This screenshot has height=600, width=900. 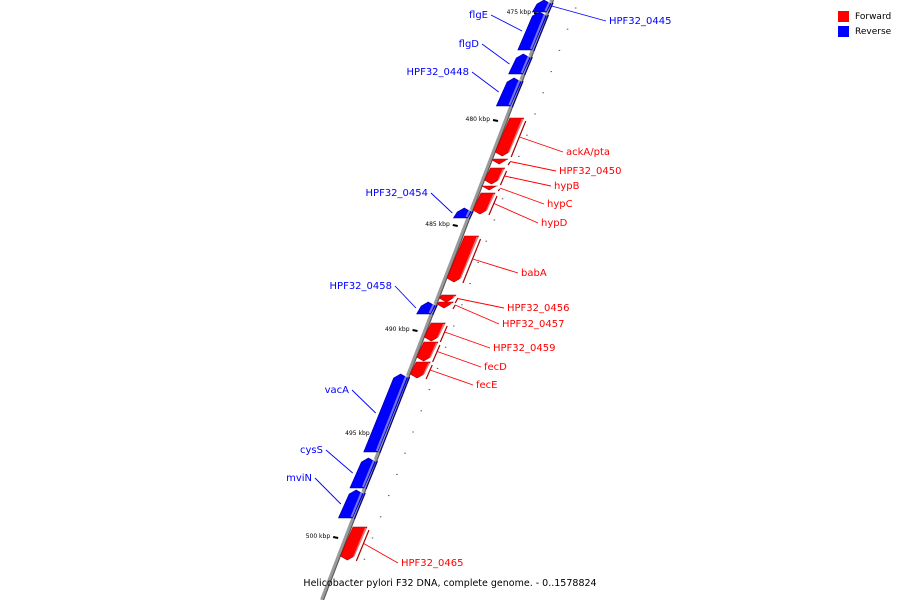 What do you see at coordinates (484, 203) in the screenshot?
I see `gene-block-hypd` at bounding box center [484, 203].